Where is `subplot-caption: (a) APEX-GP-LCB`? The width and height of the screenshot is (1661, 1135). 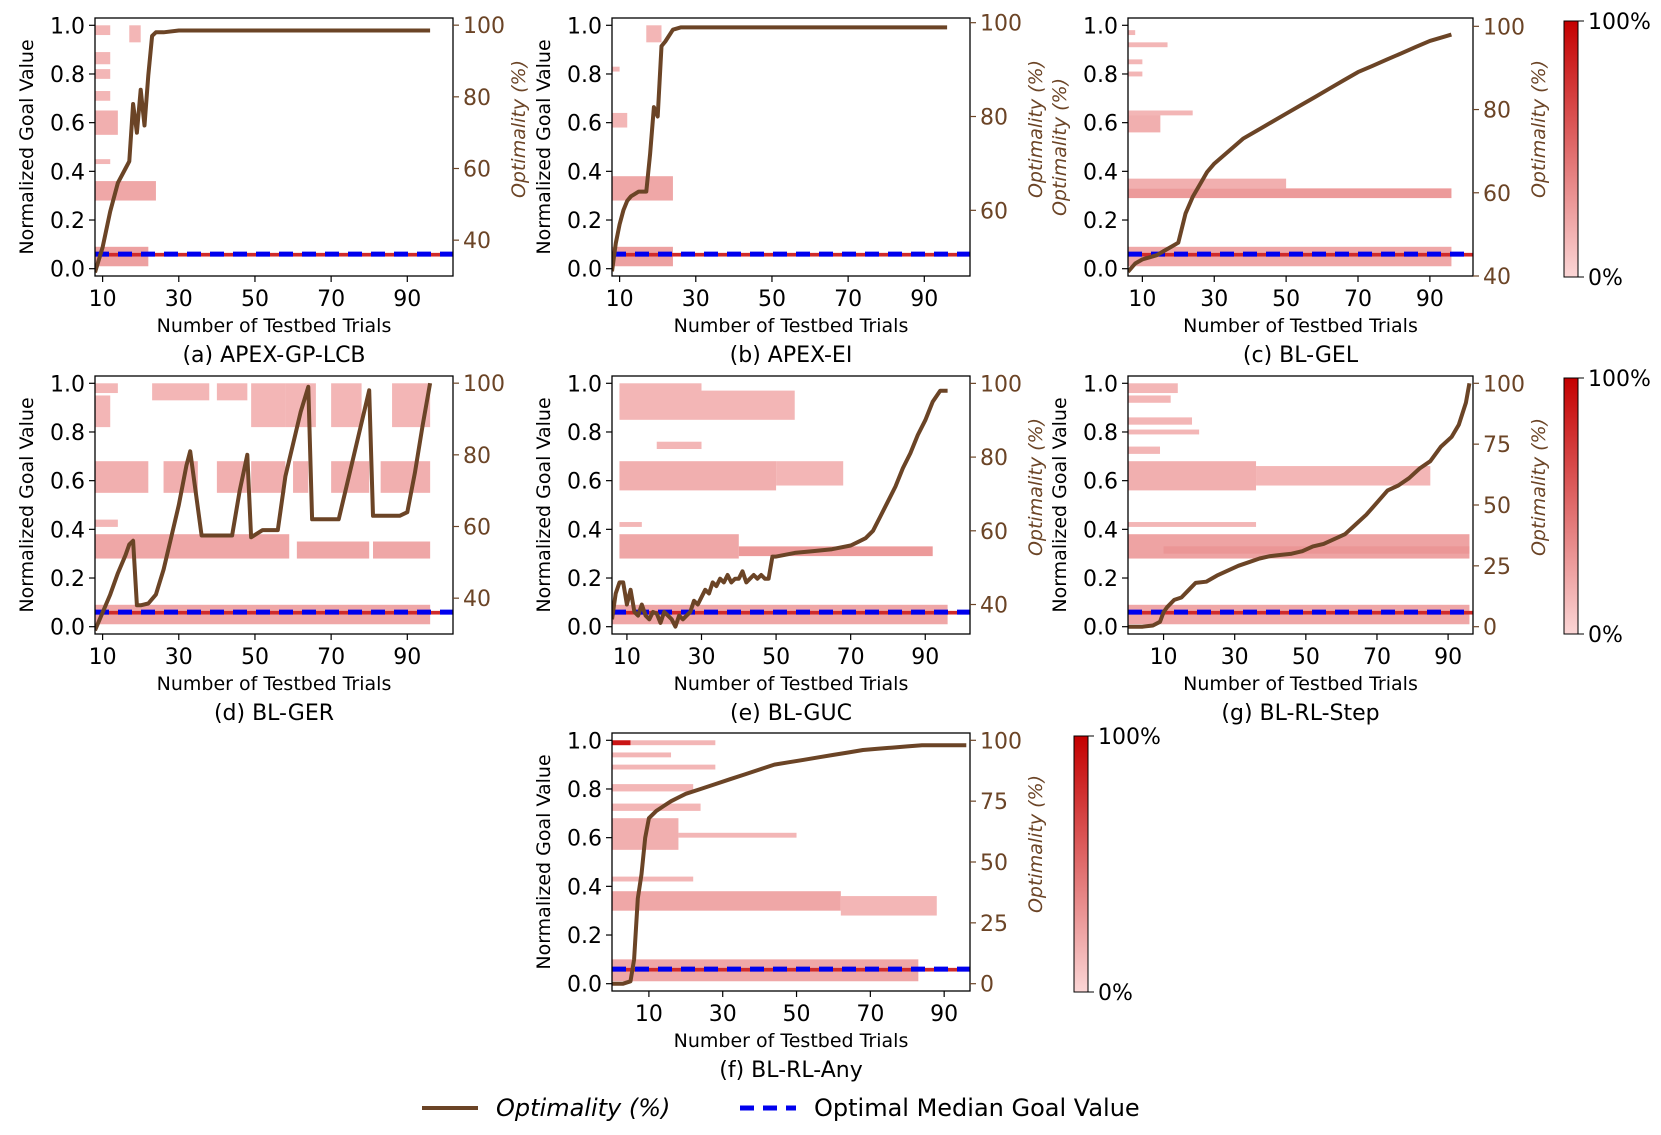 subplot-caption: (a) APEX-GP-LCB is located at coordinates (273, 355).